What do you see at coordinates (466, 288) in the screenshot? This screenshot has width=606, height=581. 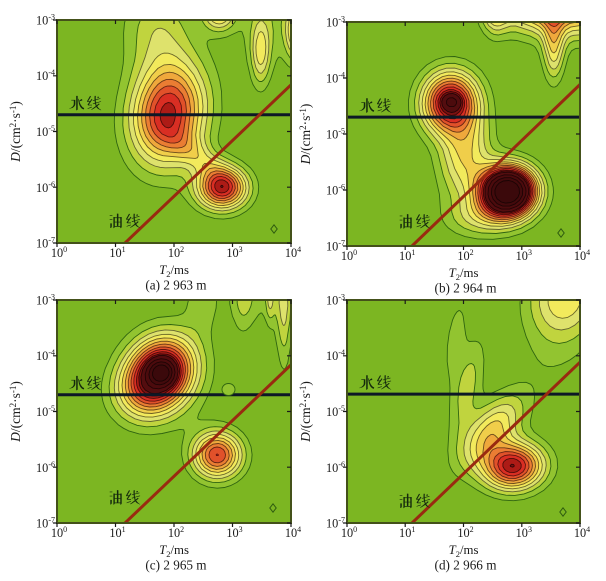 I see `svg-text: (b) 2 964 m` at bounding box center [466, 288].